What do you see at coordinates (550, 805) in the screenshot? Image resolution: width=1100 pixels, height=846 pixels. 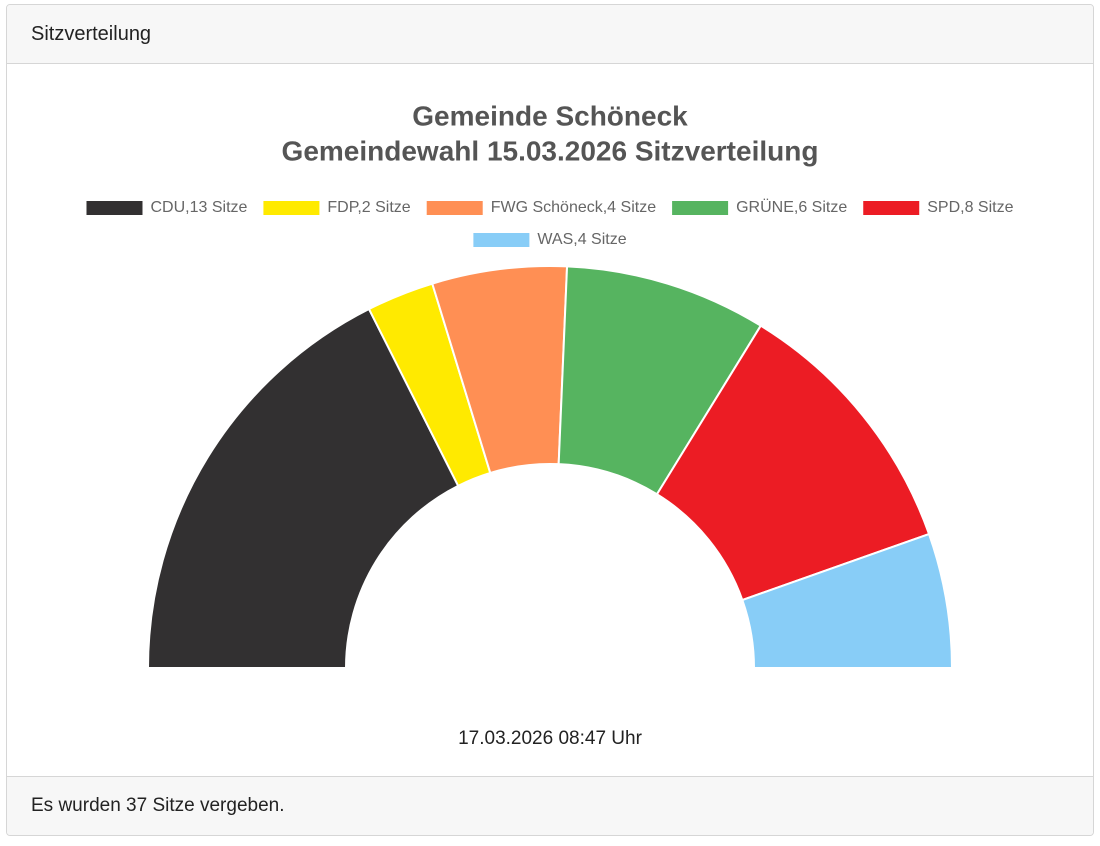 I see `card-footer: Es wurden 37 Sitze vergeben.` at bounding box center [550, 805].